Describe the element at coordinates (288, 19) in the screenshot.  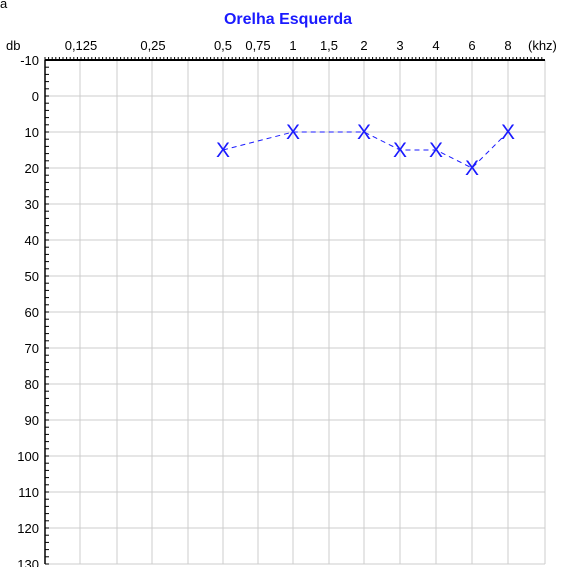
I see `chart-title: Orelha Esquerda` at that location.